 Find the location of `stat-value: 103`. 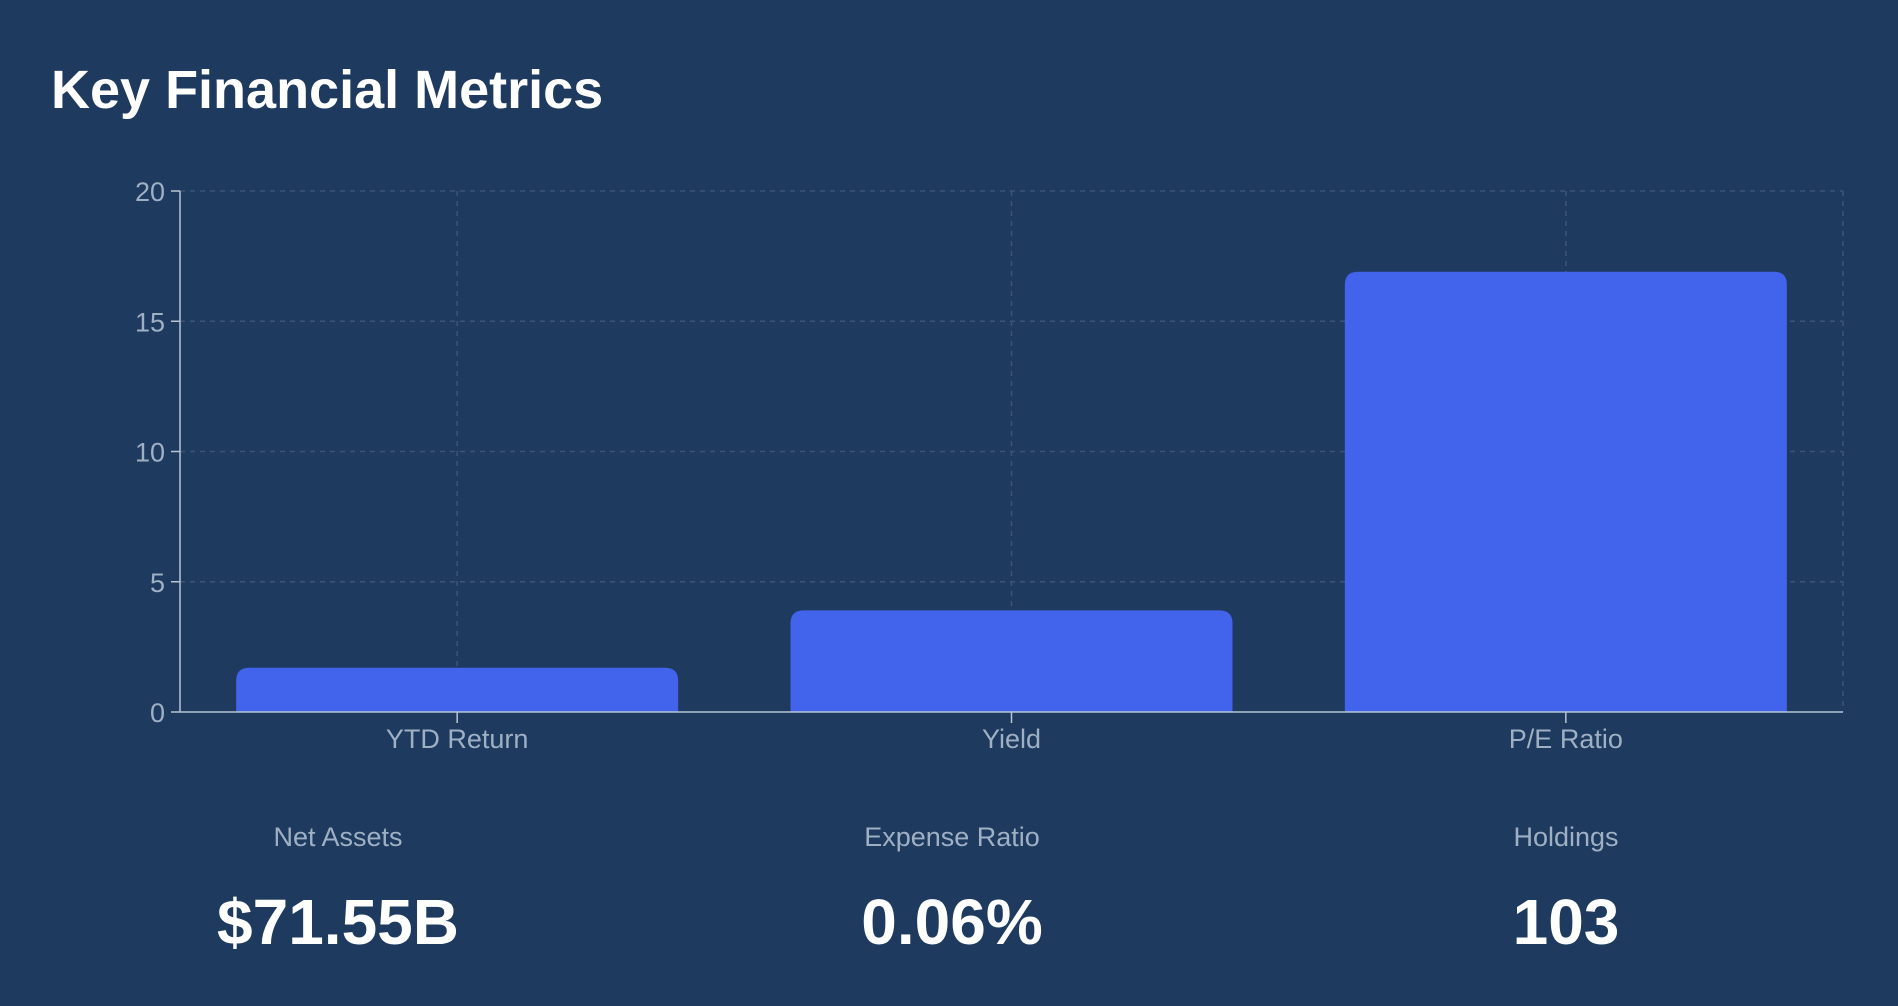

stat-value: 103 is located at coordinates (1566, 922).